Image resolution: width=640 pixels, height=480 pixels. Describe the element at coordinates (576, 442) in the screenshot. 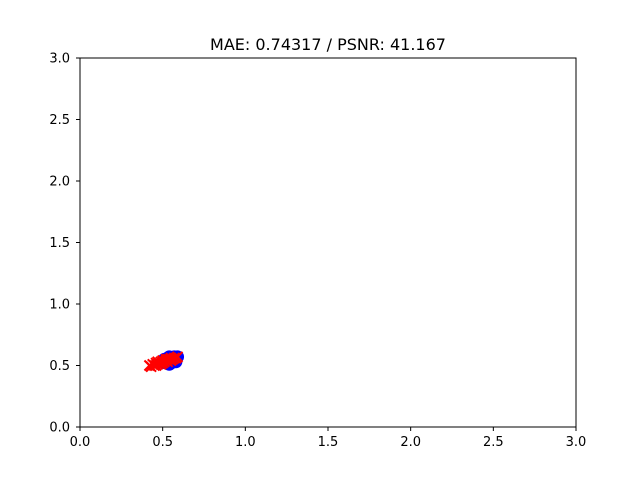

I see `x-tick-label: 3.0` at that location.